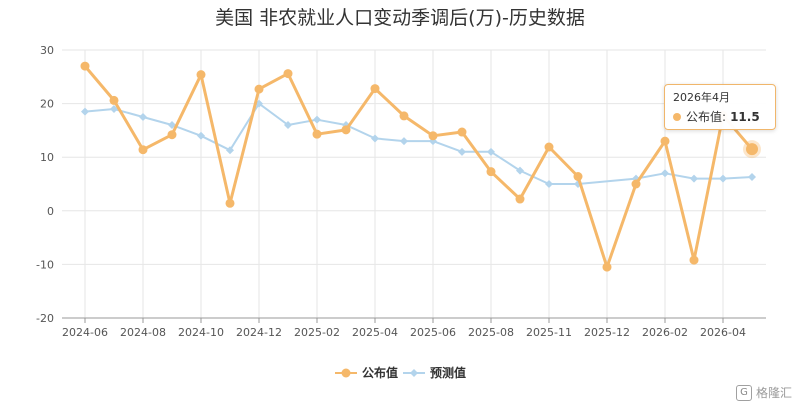 The height and width of the screenshot is (409, 800). Describe the element at coordinates (47, 50) in the screenshot. I see `y-tick-label: 30` at that location.